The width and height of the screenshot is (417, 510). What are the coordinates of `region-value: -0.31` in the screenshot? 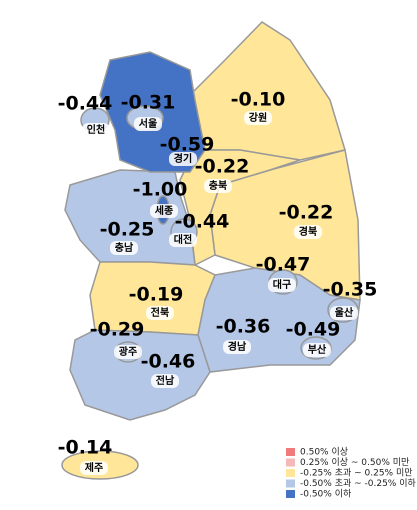 It's located at (148, 103).